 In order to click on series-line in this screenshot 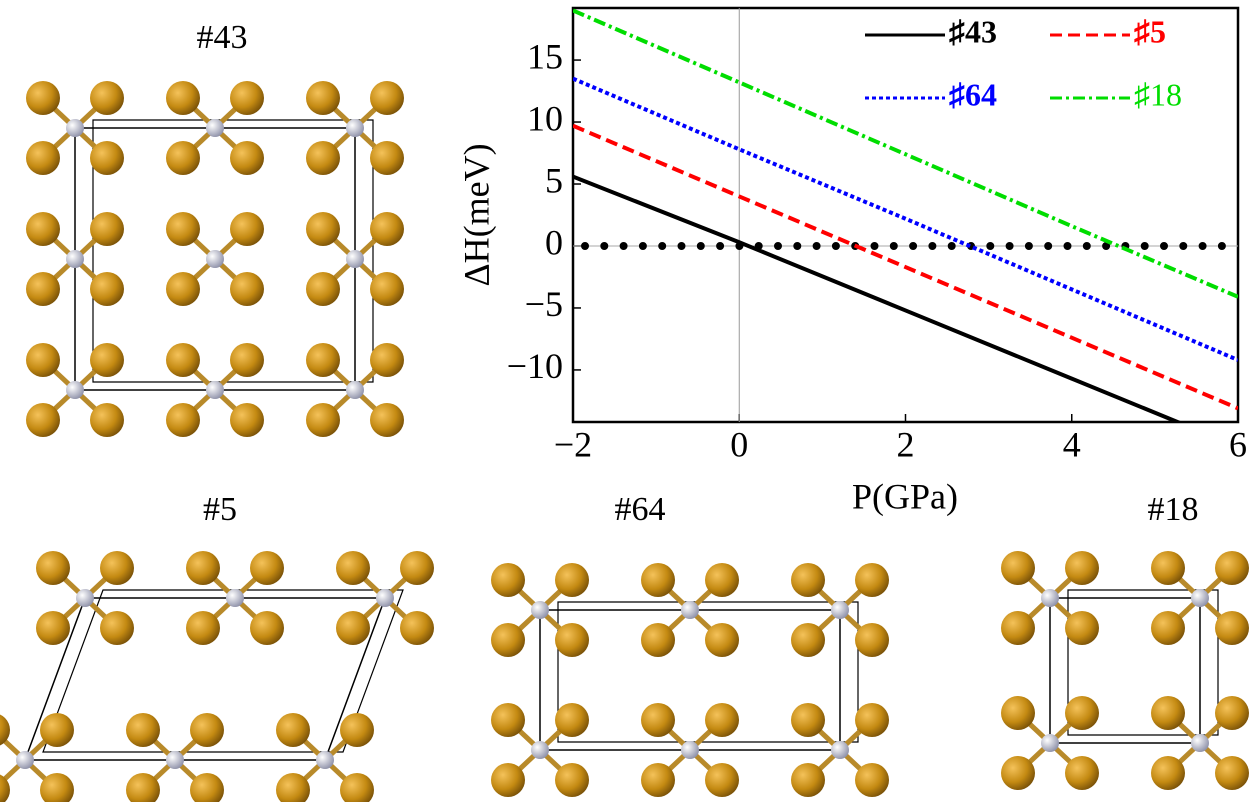, I will do `click(878, 298)`.